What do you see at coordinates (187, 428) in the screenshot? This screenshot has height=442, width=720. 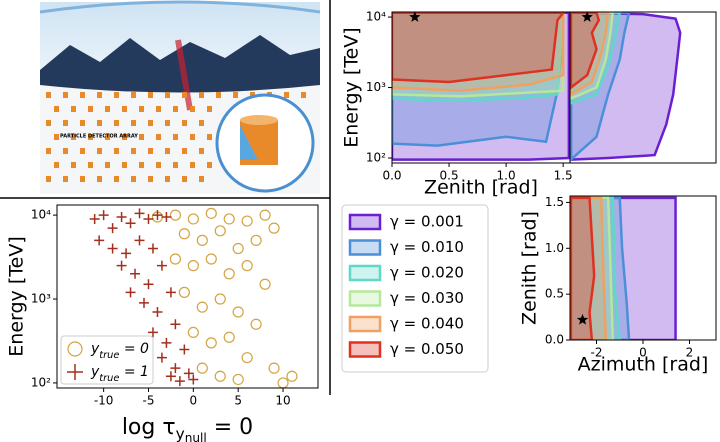 I see `x-axis-label: log τynull = 0` at bounding box center [187, 428].